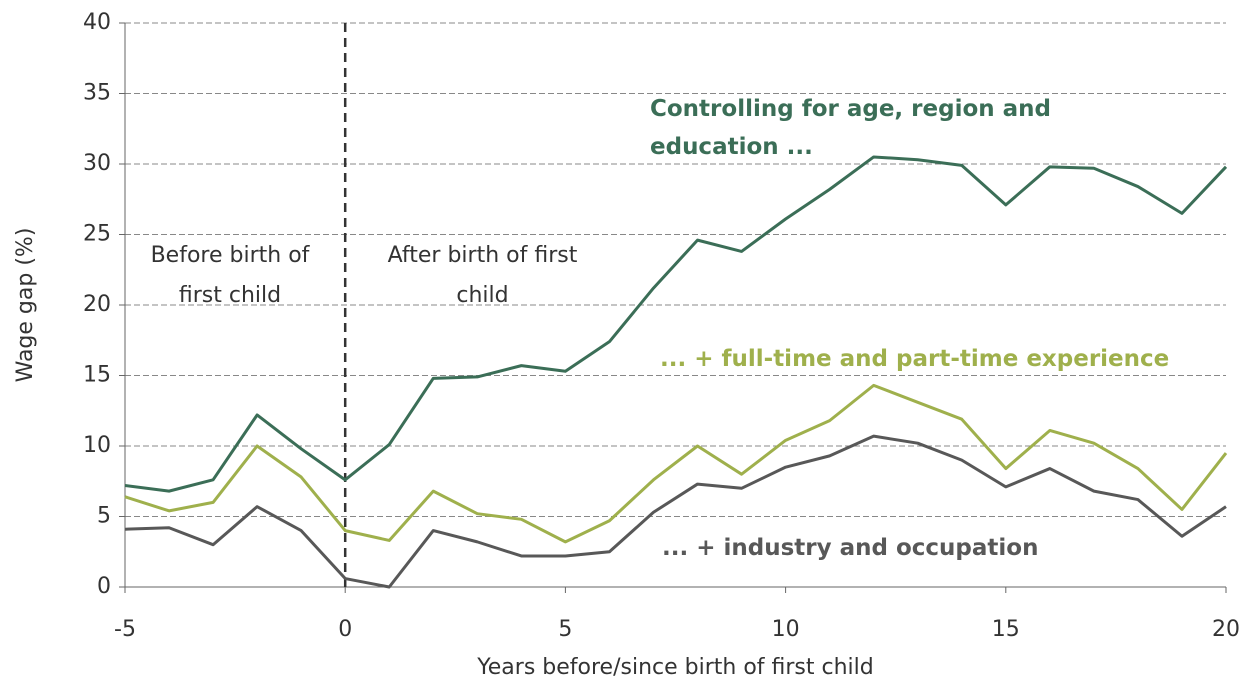 The width and height of the screenshot is (1248, 684). I want to click on series-label: ... + industry and occupation, so click(850, 548).